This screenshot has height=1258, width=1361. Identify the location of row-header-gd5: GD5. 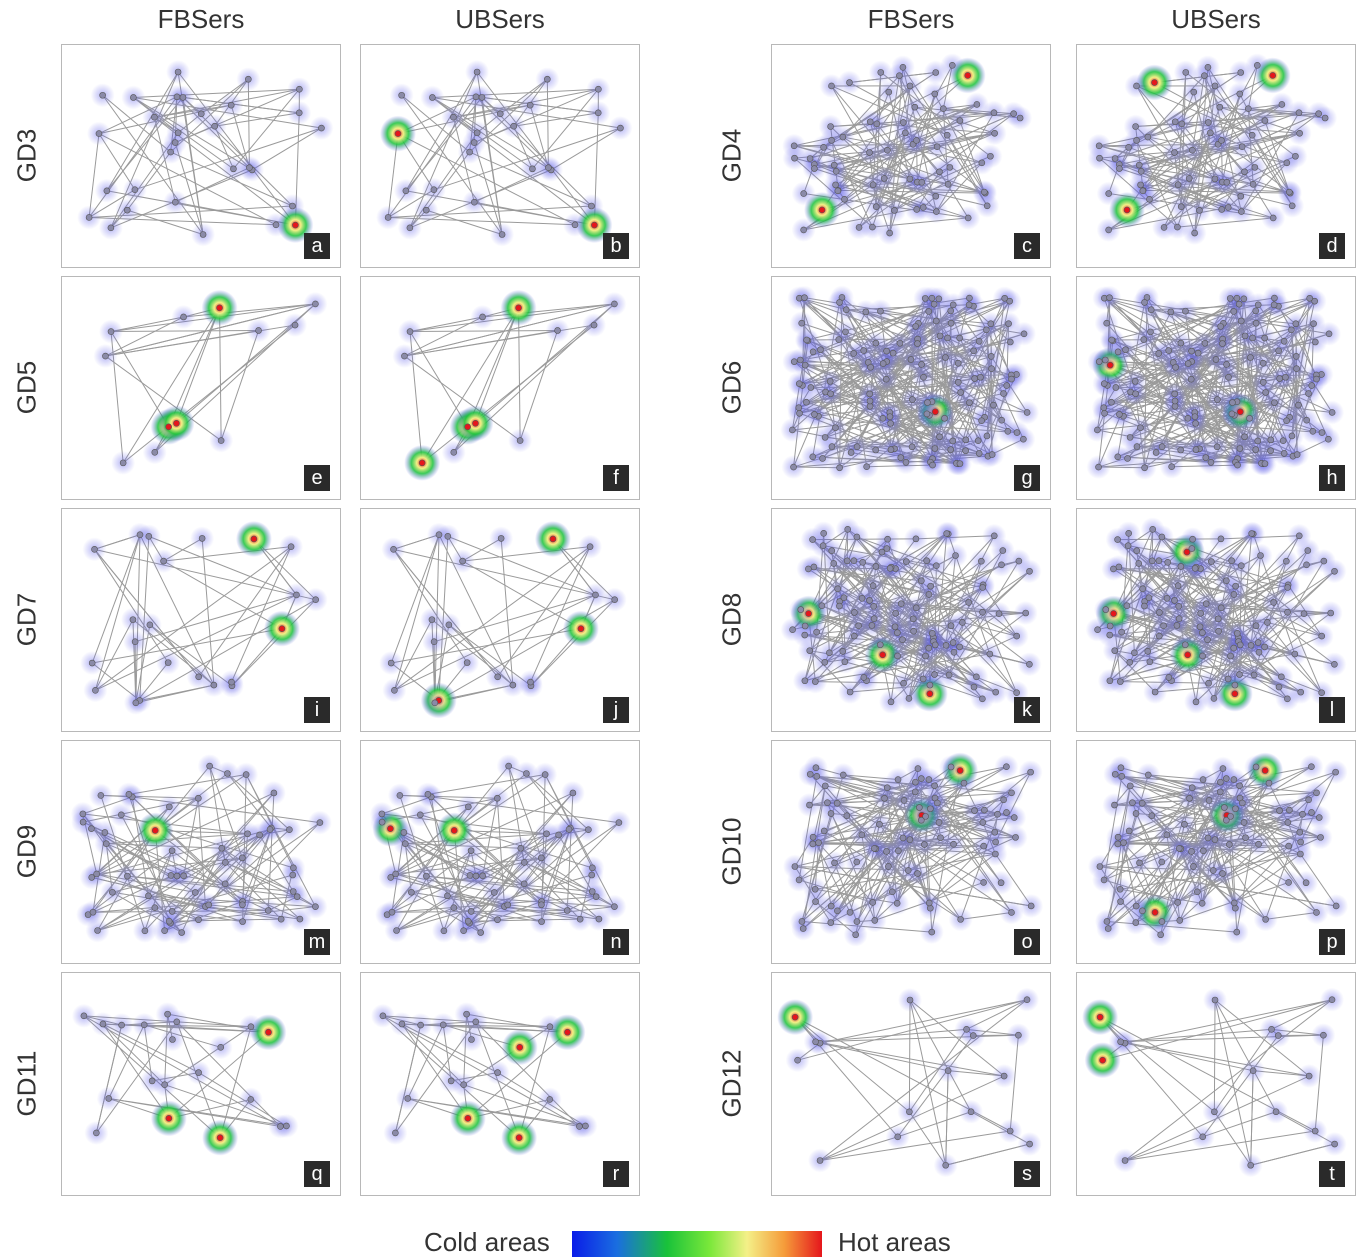
(26, 387).